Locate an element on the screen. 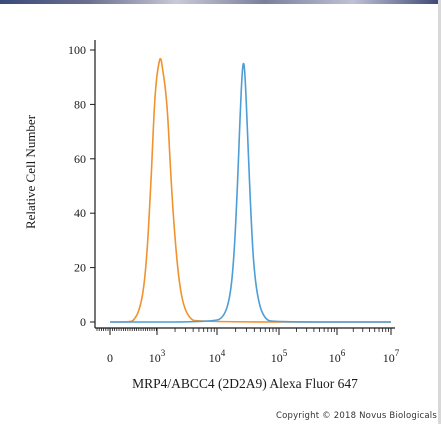 This screenshot has height=424, width=441. x-tick-label: 10³ is located at coordinates (157, 356).